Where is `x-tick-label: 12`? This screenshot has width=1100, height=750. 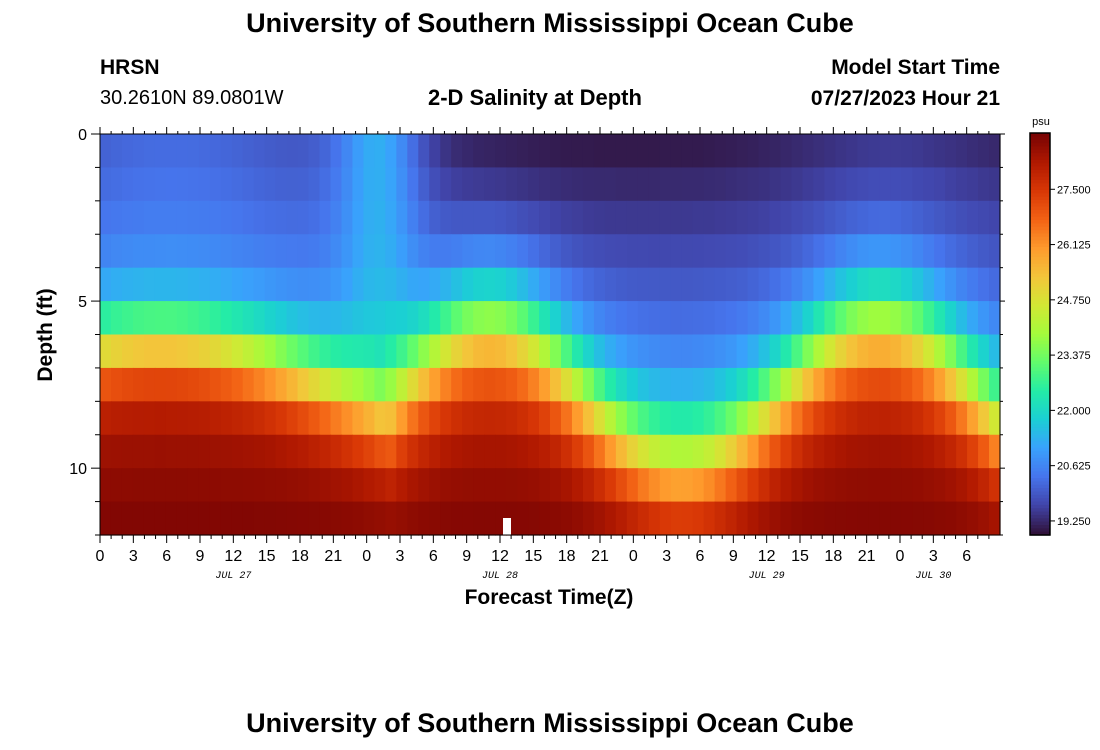
x-tick-label: 12 is located at coordinates (500, 556).